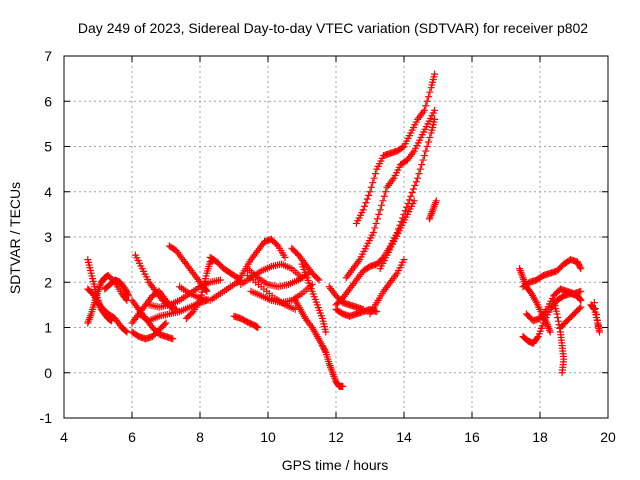 The image size is (640, 480). Describe the element at coordinates (335, 465) in the screenshot. I see `x-axis-label: GPS time / hours` at that location.